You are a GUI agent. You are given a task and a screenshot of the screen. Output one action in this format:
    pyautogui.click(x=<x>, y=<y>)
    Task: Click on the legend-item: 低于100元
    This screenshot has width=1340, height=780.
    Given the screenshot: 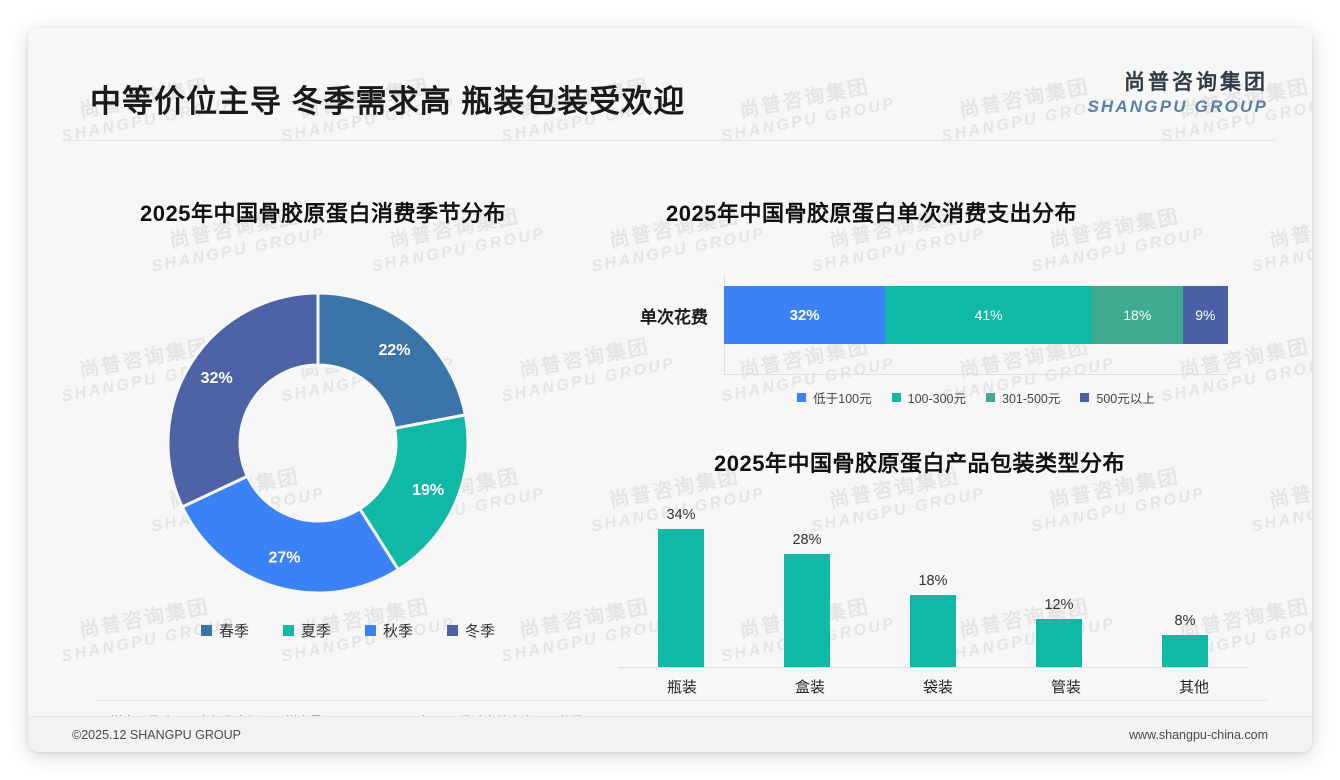 What is the action you would take?
    pyautogui.click(x=834, y=397)
    